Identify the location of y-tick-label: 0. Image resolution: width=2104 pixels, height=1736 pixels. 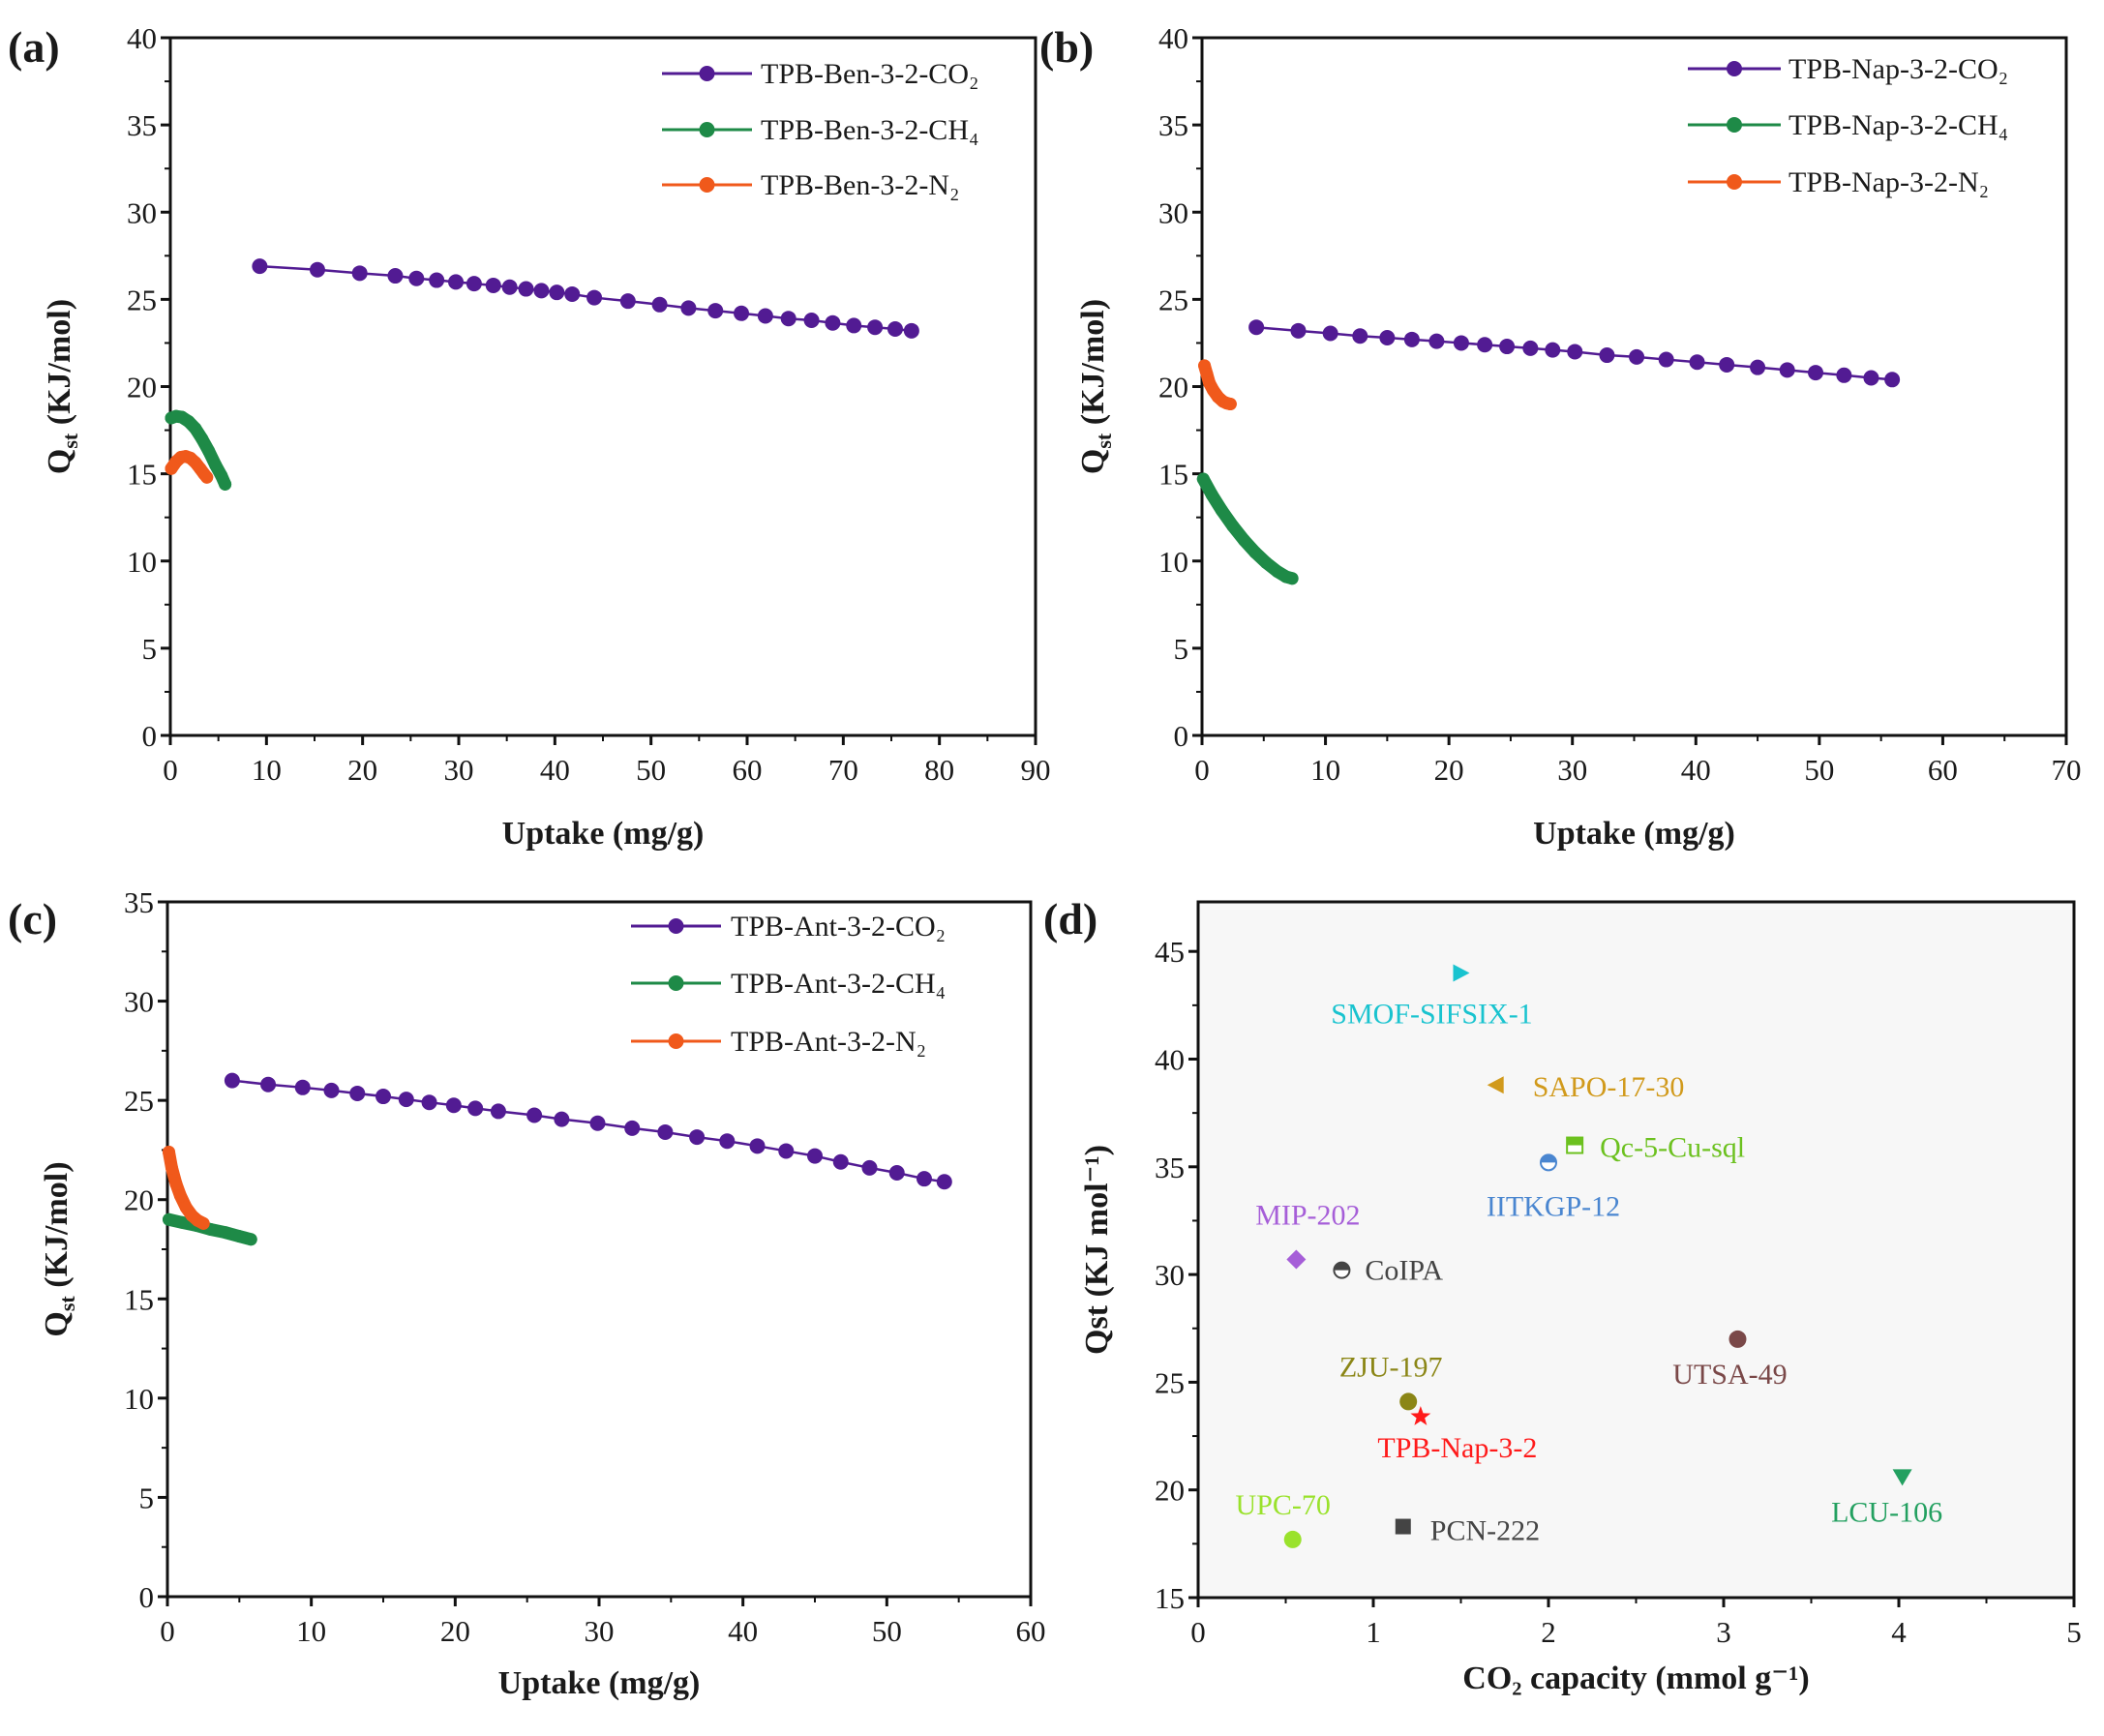
(150, 736).